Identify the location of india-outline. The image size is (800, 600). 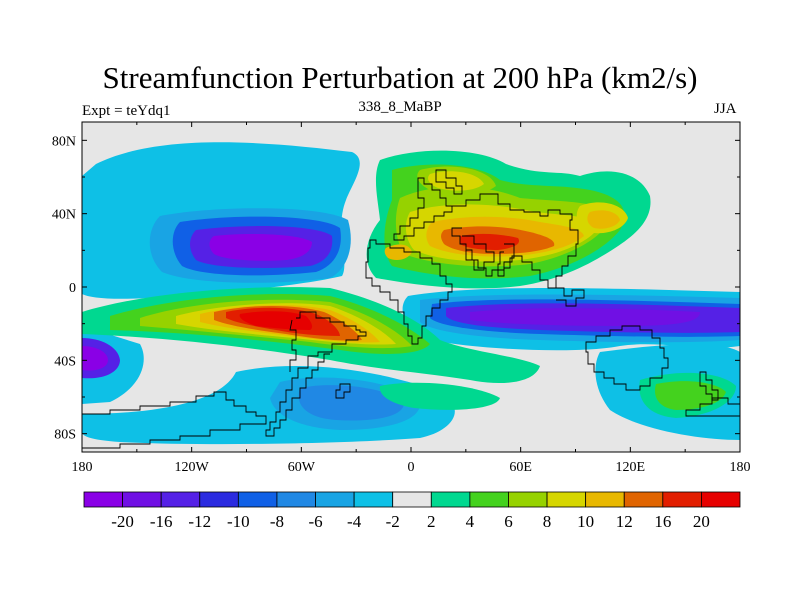
(506, 260).